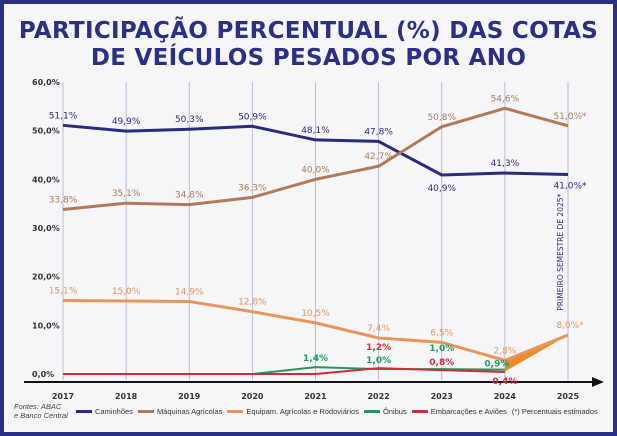 The image size is (617, 436). What do you see at coordinates (504, 351) in the screenshot?
I see `data-label: 2,8%` at bounding box center [504, 351].